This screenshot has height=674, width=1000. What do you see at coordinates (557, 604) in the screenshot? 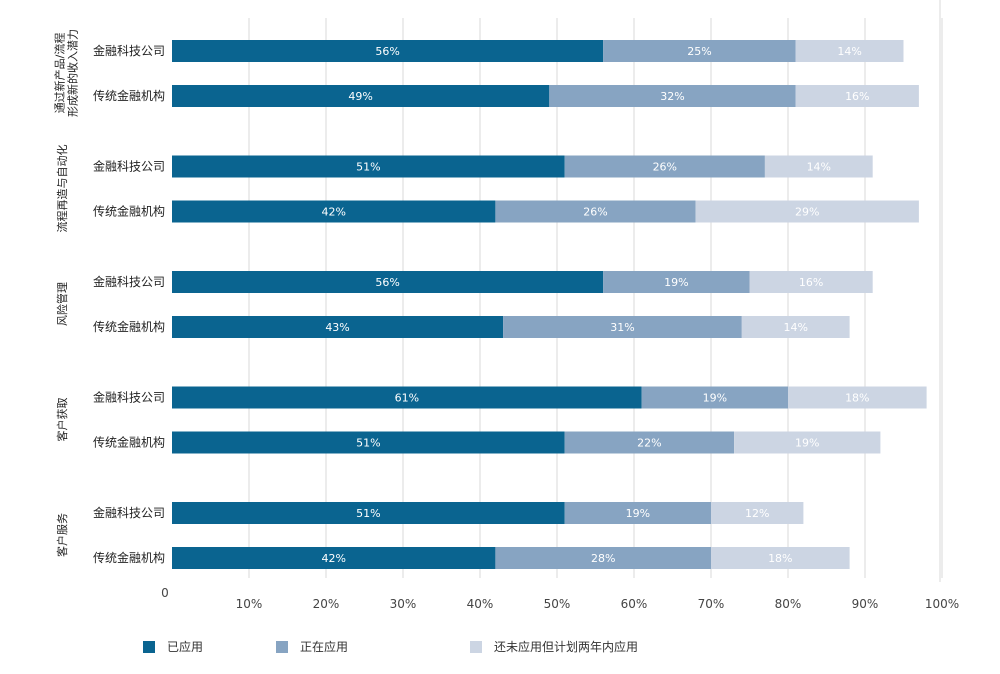
I see `x-tick-label: 50%` at bounding box center [557, 604].